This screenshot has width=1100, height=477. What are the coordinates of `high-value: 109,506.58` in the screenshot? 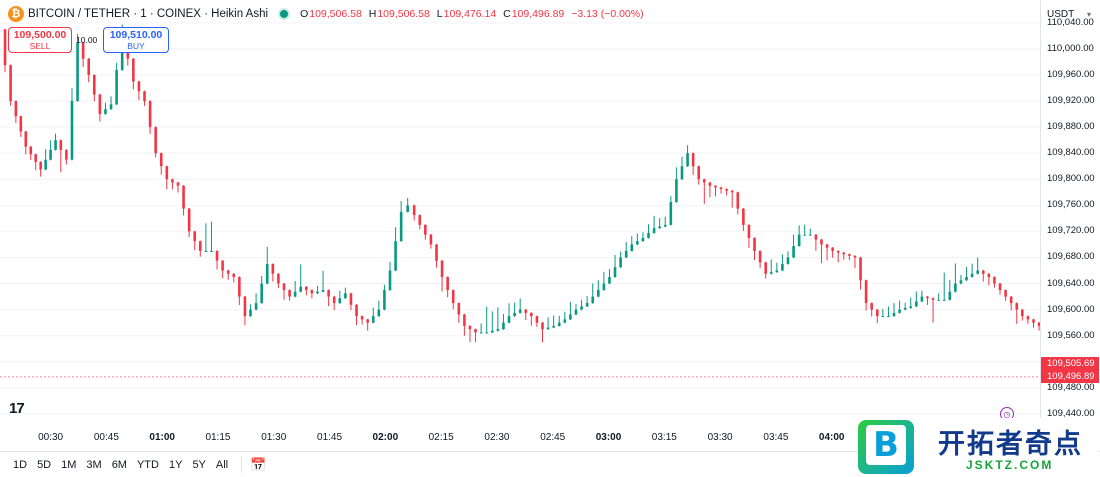 It's located at (403, 14).